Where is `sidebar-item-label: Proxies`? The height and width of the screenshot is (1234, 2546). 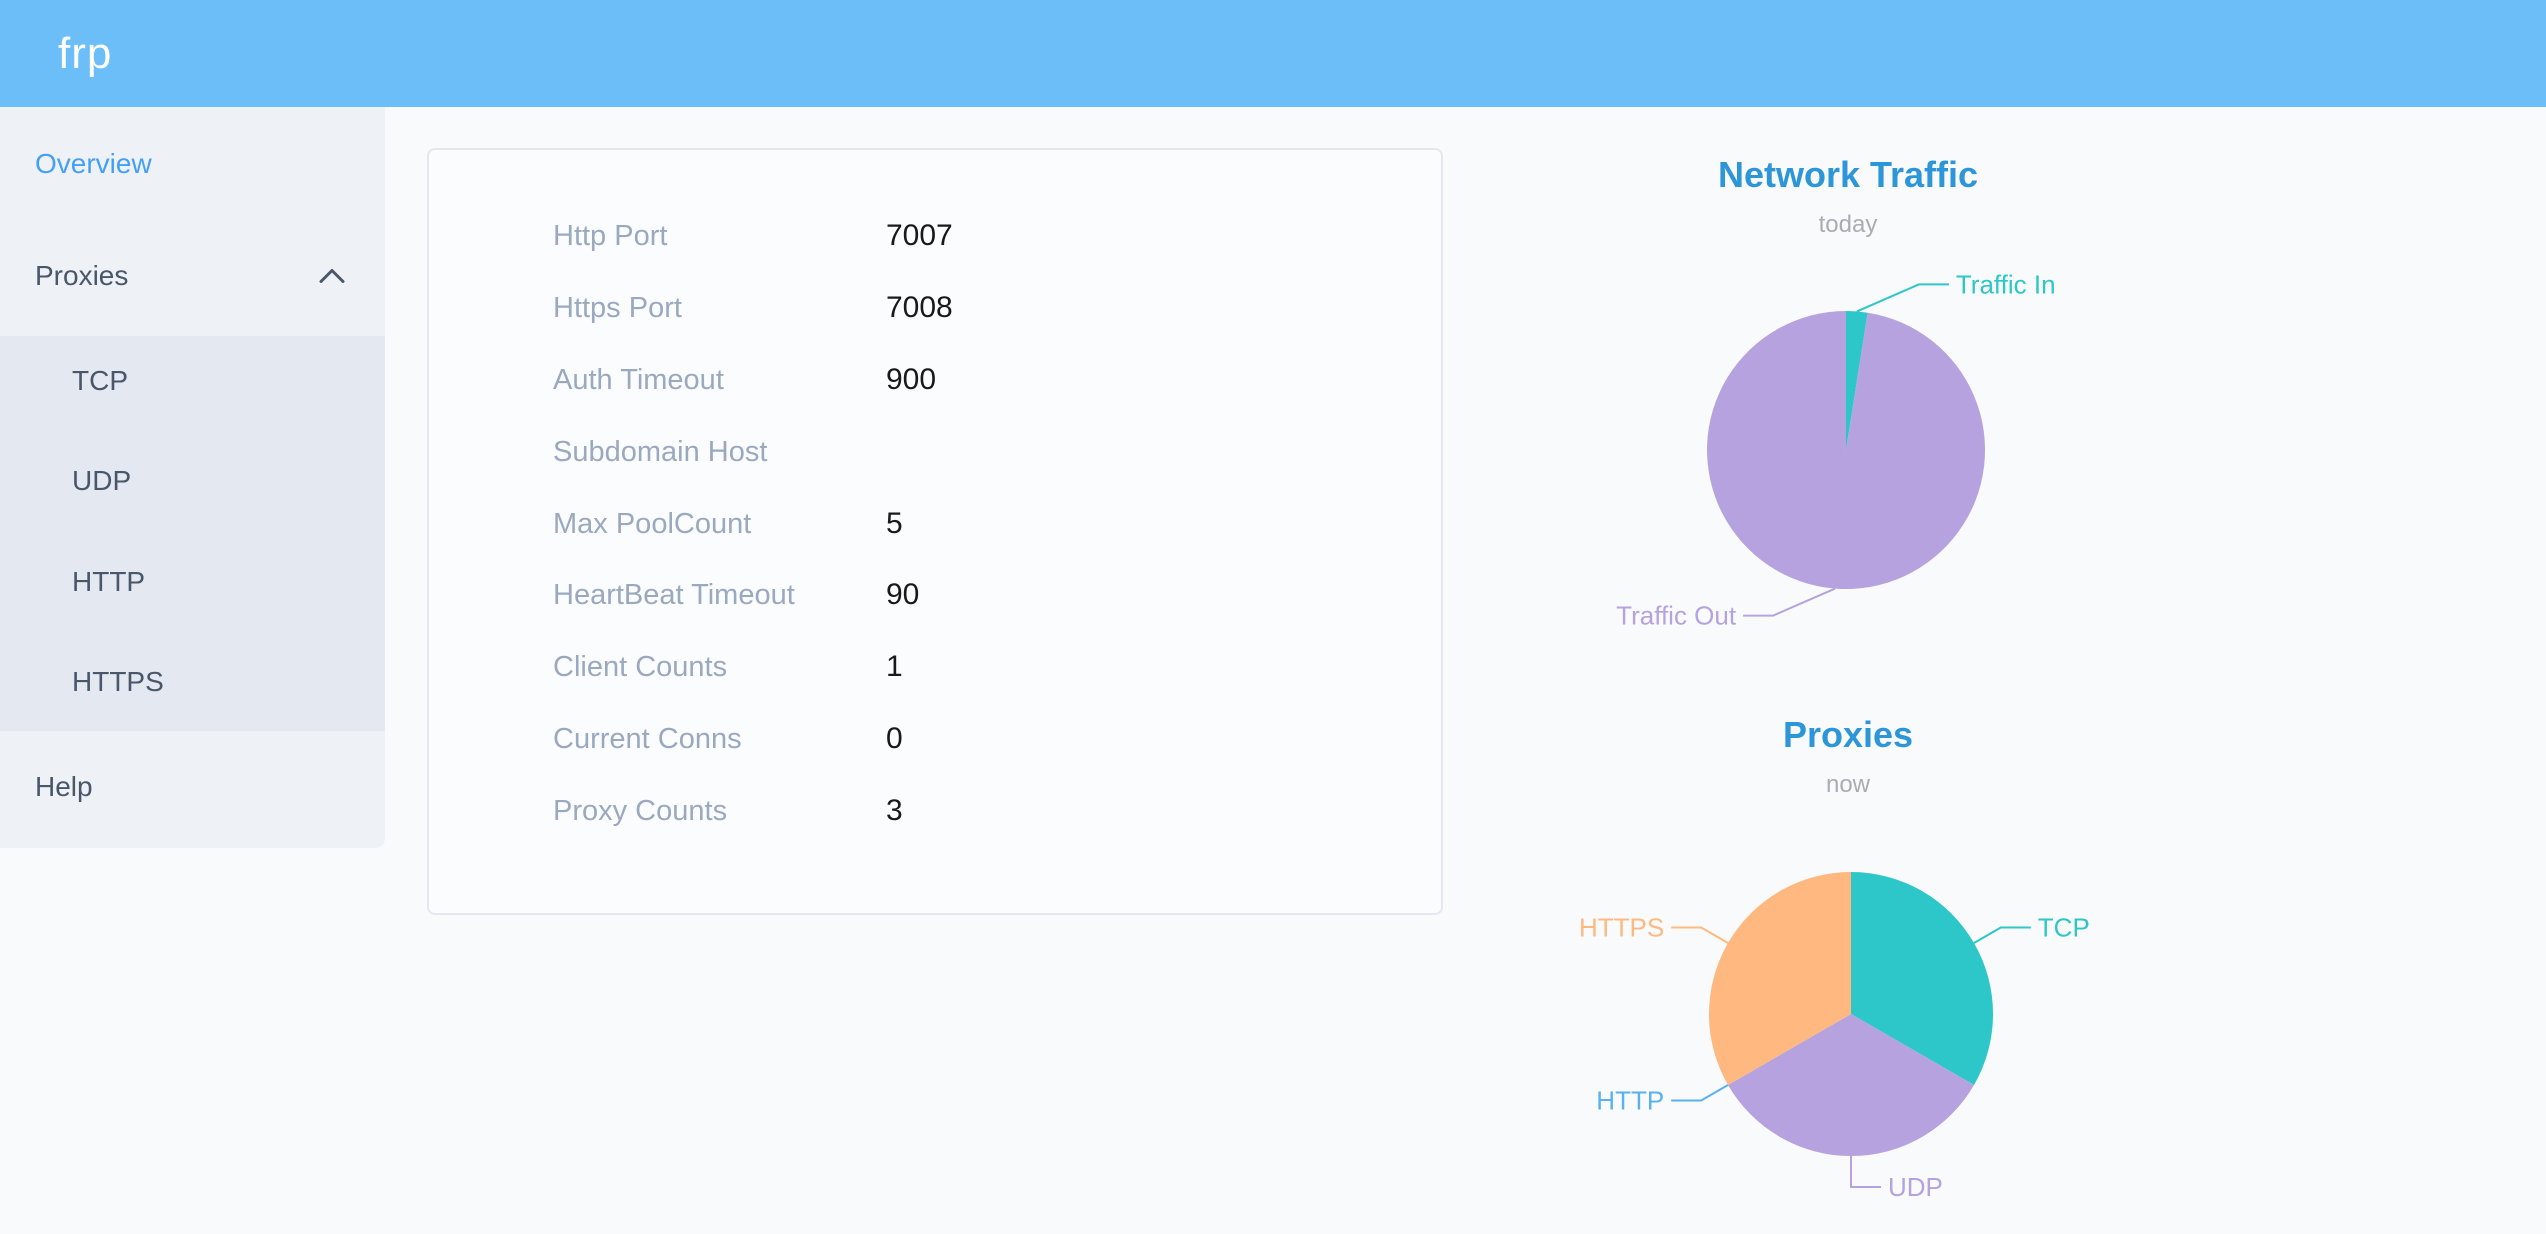
sidebar-item-label: Proxies is located at coordinates (82, 275).